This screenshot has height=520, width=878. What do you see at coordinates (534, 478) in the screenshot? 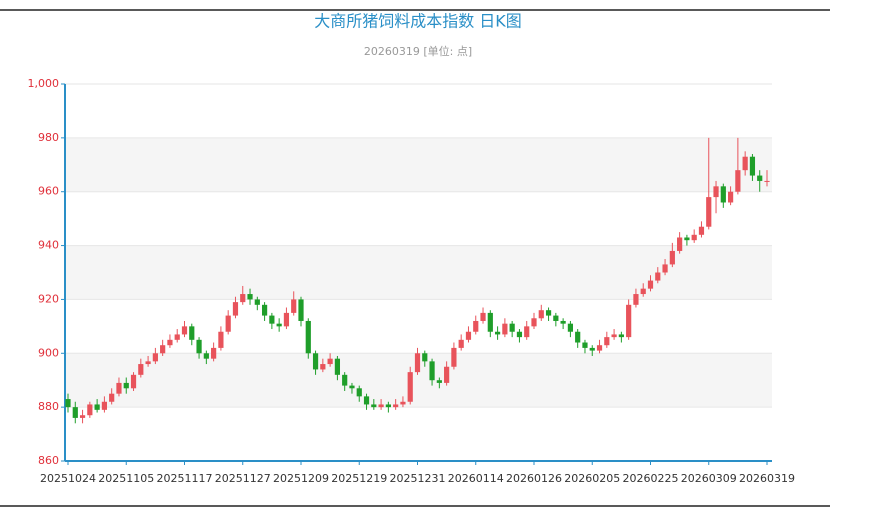
I see `x-tick-label: 20260126` at bounding box center [534, 478].